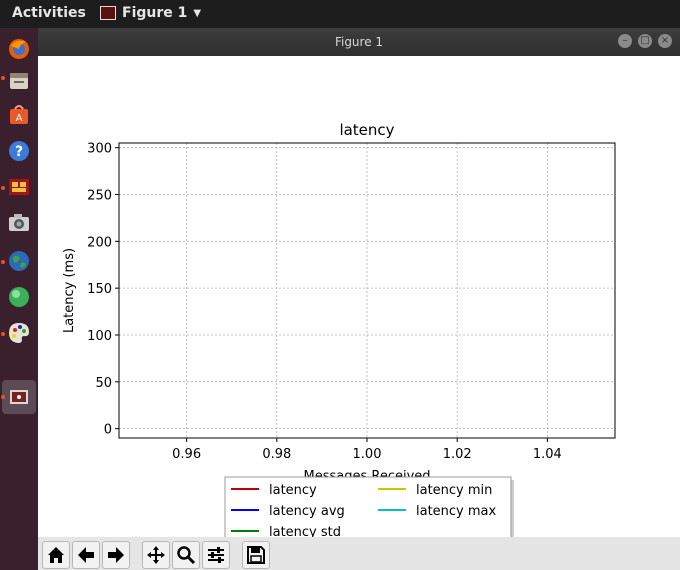 The height and width of the screenshot is (570, 680). I want to click on activities-button: Activities, so click(49, 13).